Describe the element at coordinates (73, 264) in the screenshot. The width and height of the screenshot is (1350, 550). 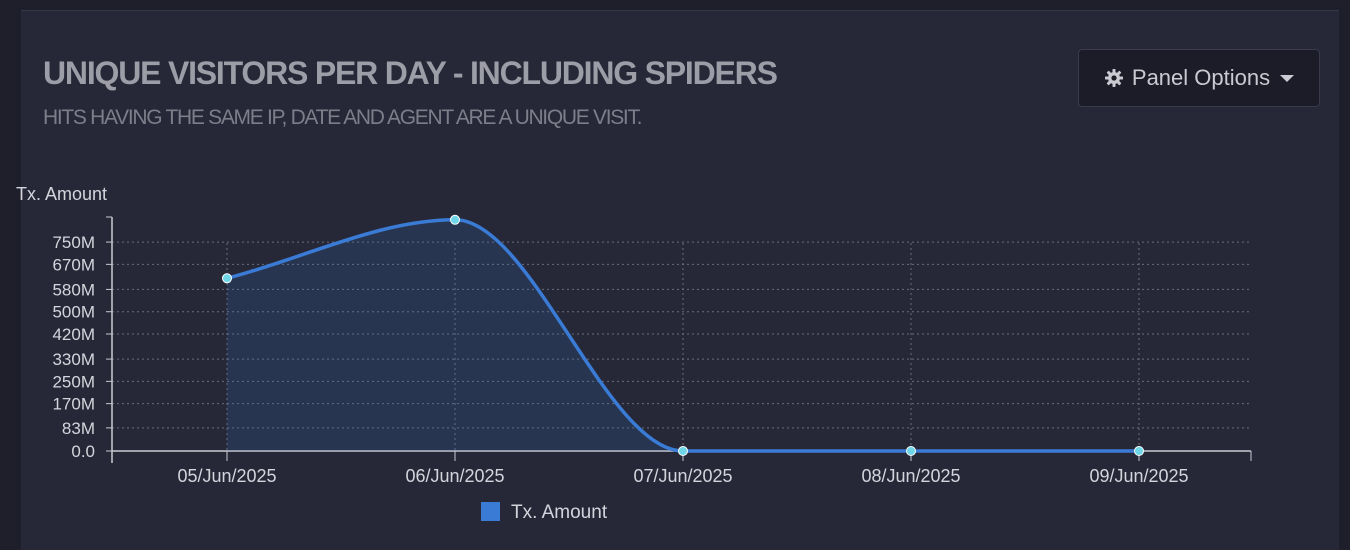
I see `y-tick-label: 670M` at that location.